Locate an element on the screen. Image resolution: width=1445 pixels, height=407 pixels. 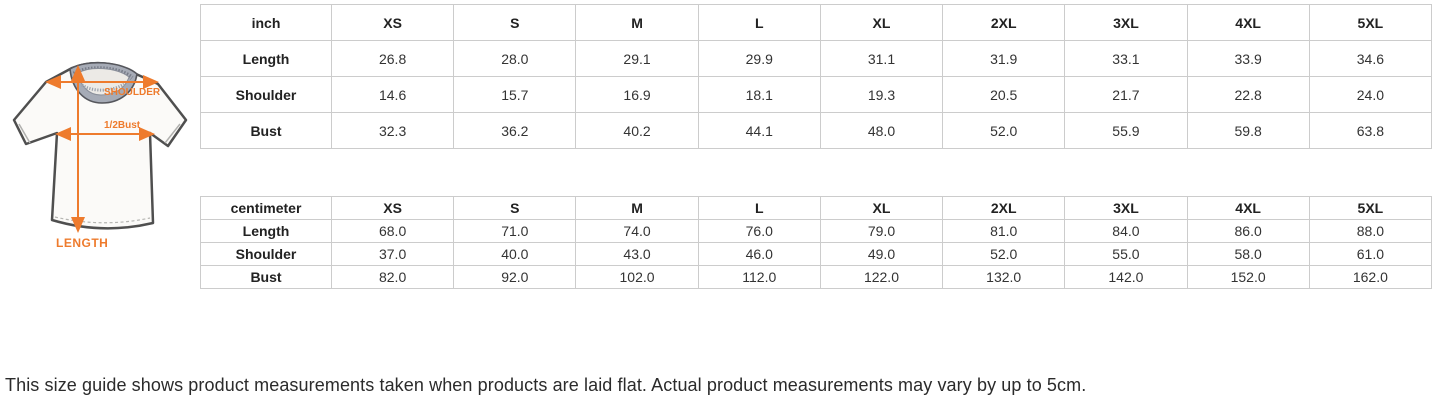
left-cuff-seam is located at coordinates (24, 133).